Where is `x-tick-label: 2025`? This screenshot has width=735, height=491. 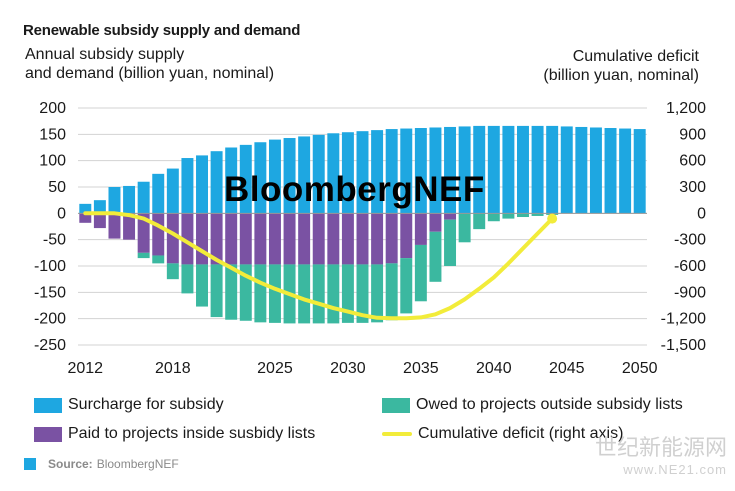
x-tick-label: 2025 is located at coordinates (275, 368).